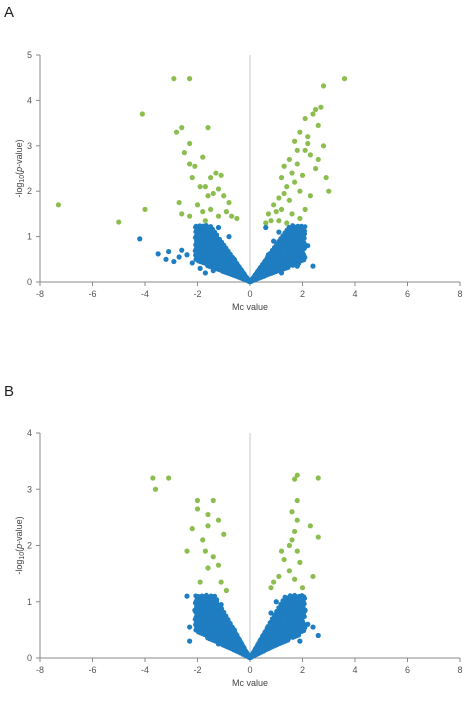 Image resolution: width=474 pixels, height=720 pixels. I want to click on y-tick-label: 0, so click(29, 658).